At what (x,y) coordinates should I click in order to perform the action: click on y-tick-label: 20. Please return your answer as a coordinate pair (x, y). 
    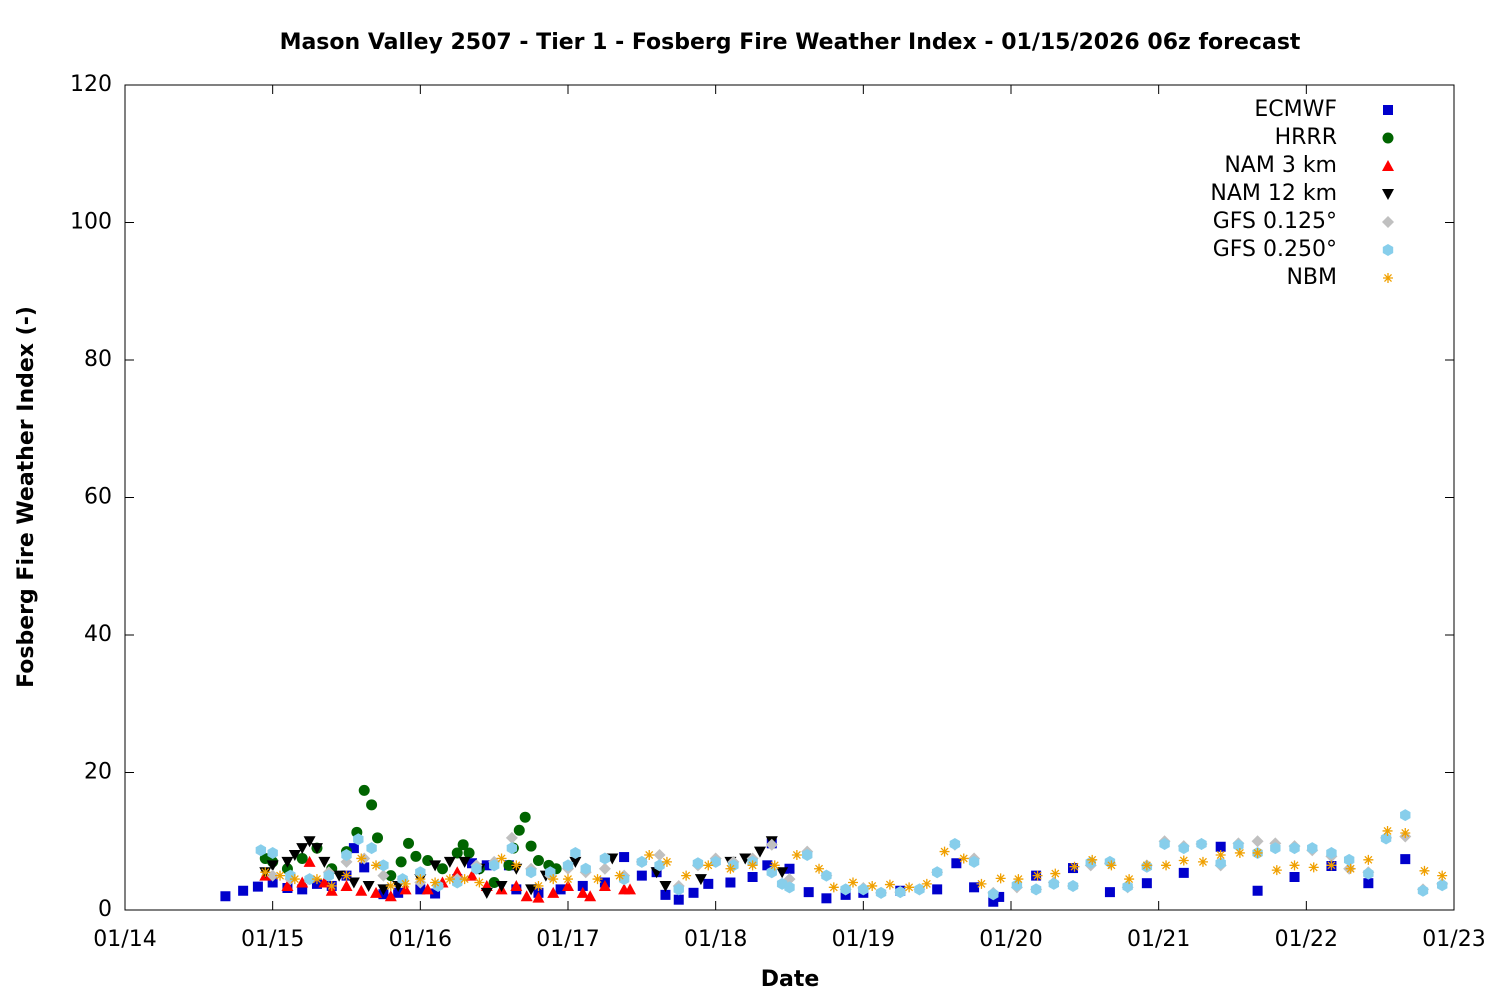
    Looking at the image, I should click on (98, 772).